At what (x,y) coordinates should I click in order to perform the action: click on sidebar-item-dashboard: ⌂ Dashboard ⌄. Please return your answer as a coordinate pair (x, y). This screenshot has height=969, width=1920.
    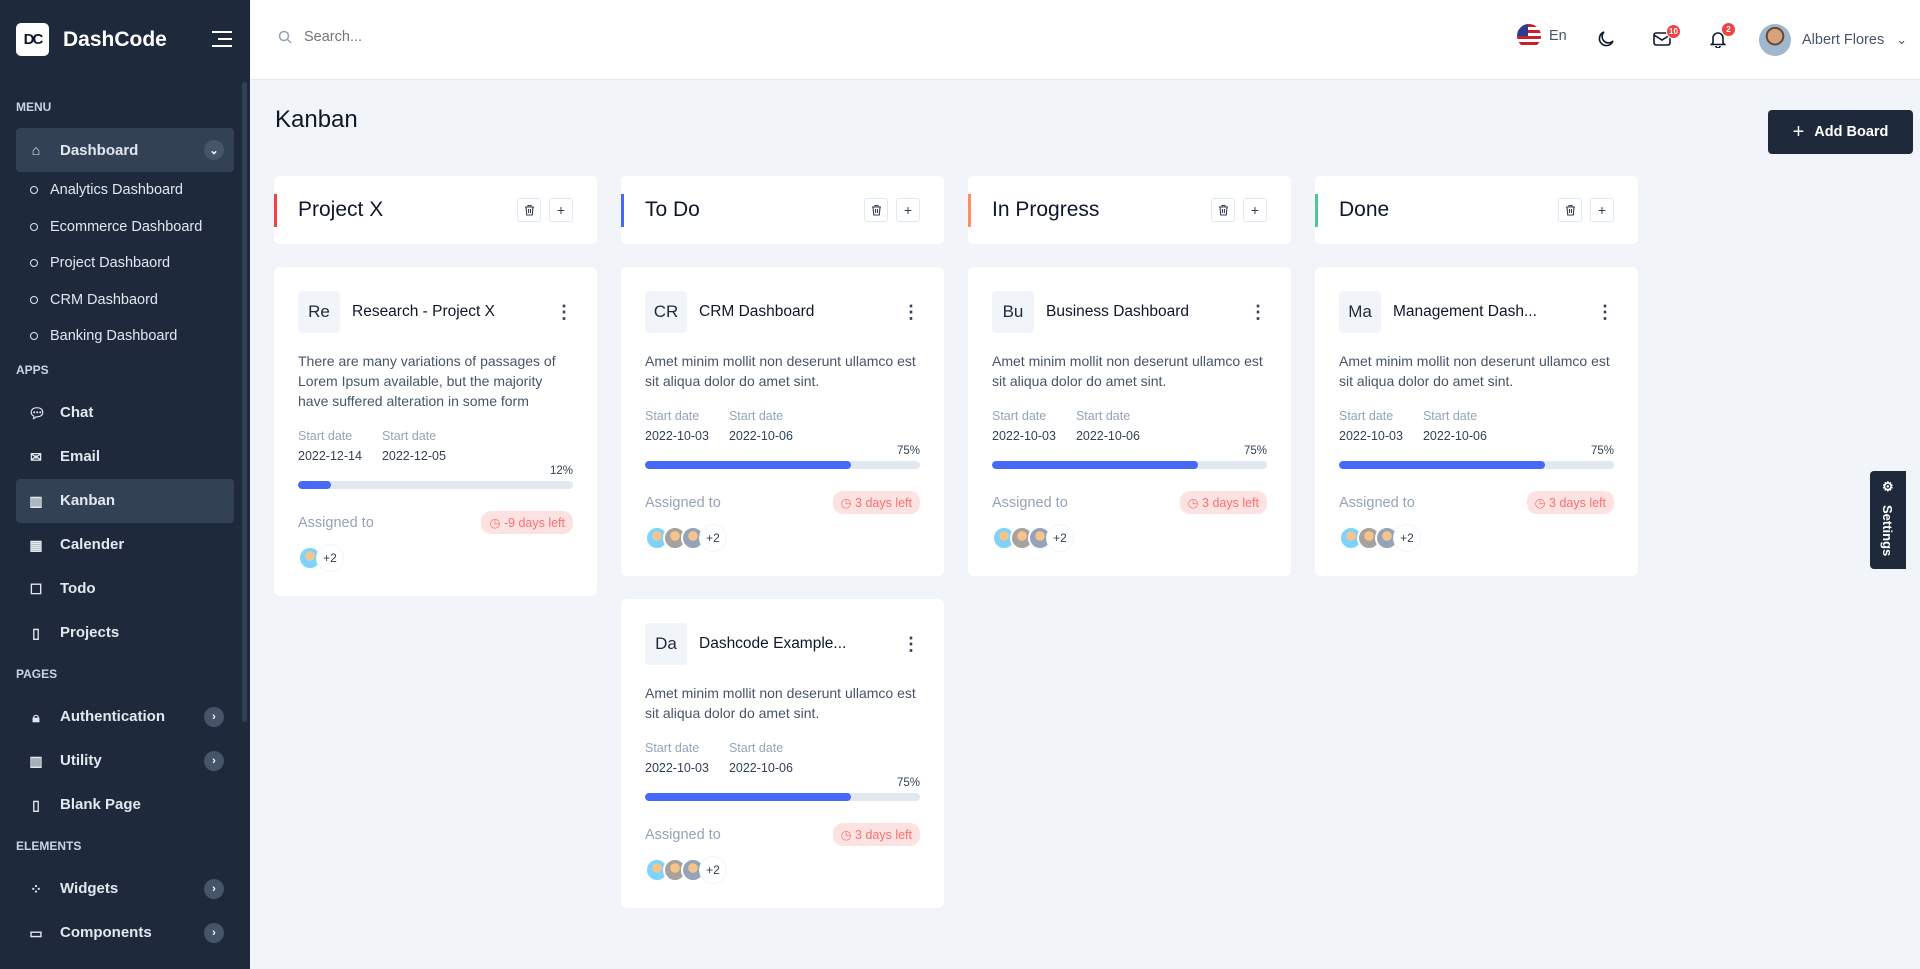
    Looking at the image, I should click on (125, 150).